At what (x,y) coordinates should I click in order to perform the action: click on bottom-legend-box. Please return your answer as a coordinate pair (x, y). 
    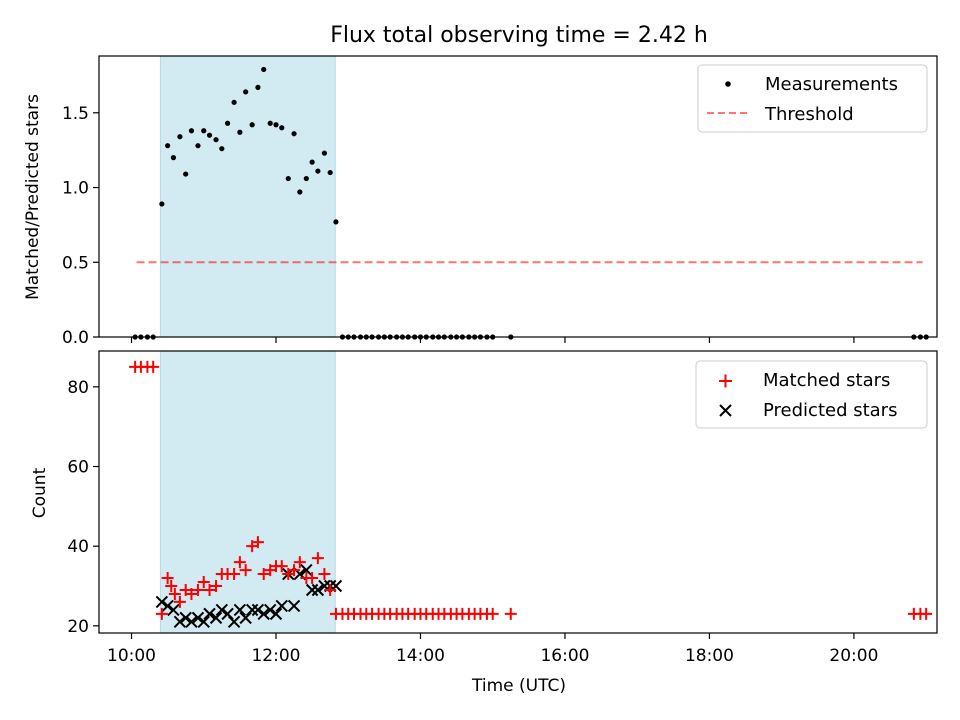
    Looking at the image, I should click on (811, 394).